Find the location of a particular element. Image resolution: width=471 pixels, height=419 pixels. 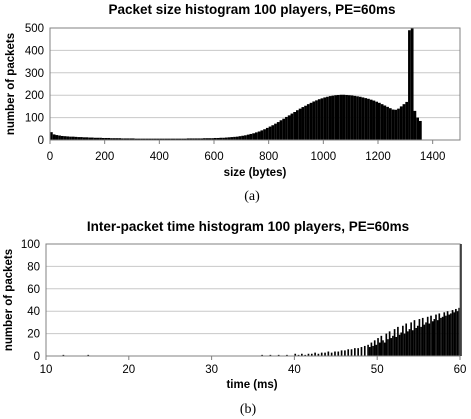

chart-a-y-ticks: 0 100 200 300 400 500 is located at coordinates (34, 85).